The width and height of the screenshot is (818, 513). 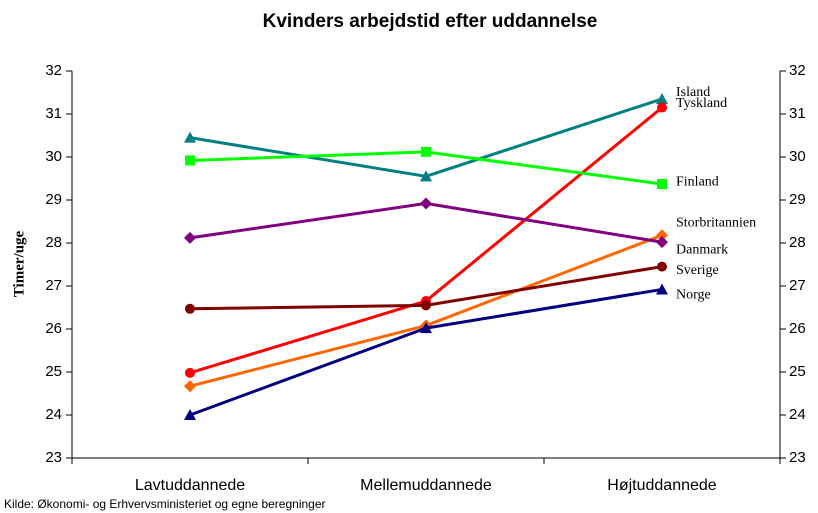 I want to click on x-tick-label: Mellemuddannede, so click(x=426, y=485).